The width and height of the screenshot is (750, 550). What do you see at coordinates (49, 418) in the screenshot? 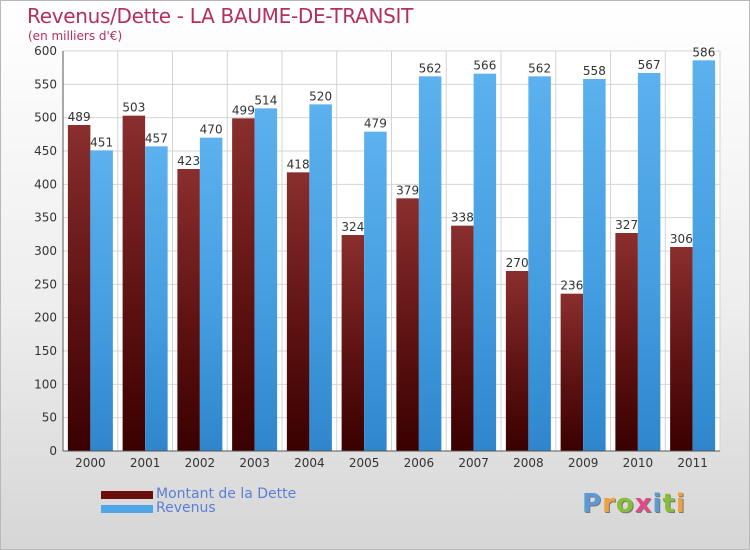
I see `y-tick-label: 50` at bounding box center [49, 418].